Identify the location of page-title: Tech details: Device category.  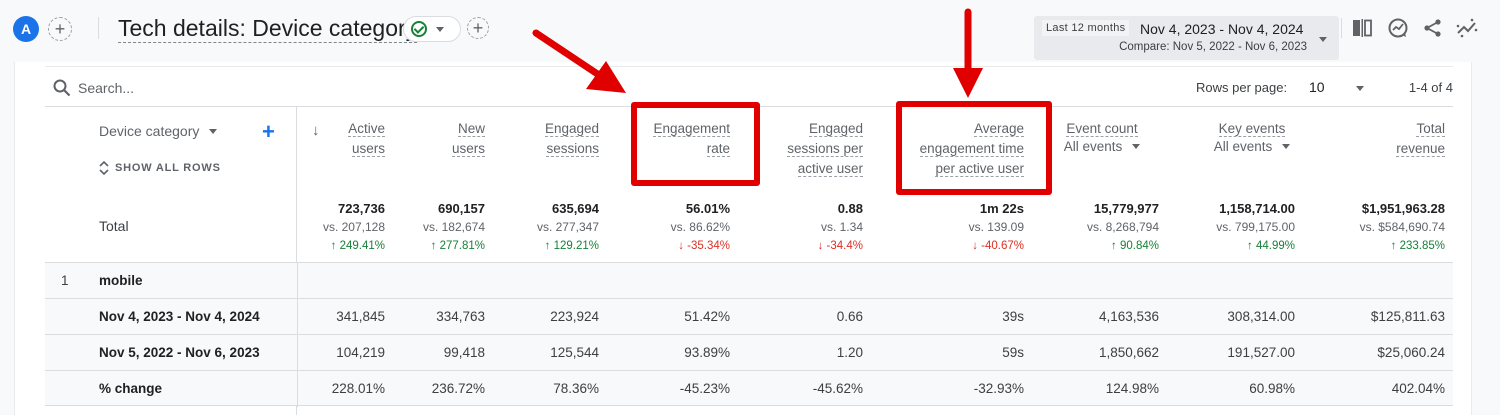
(268, 29).